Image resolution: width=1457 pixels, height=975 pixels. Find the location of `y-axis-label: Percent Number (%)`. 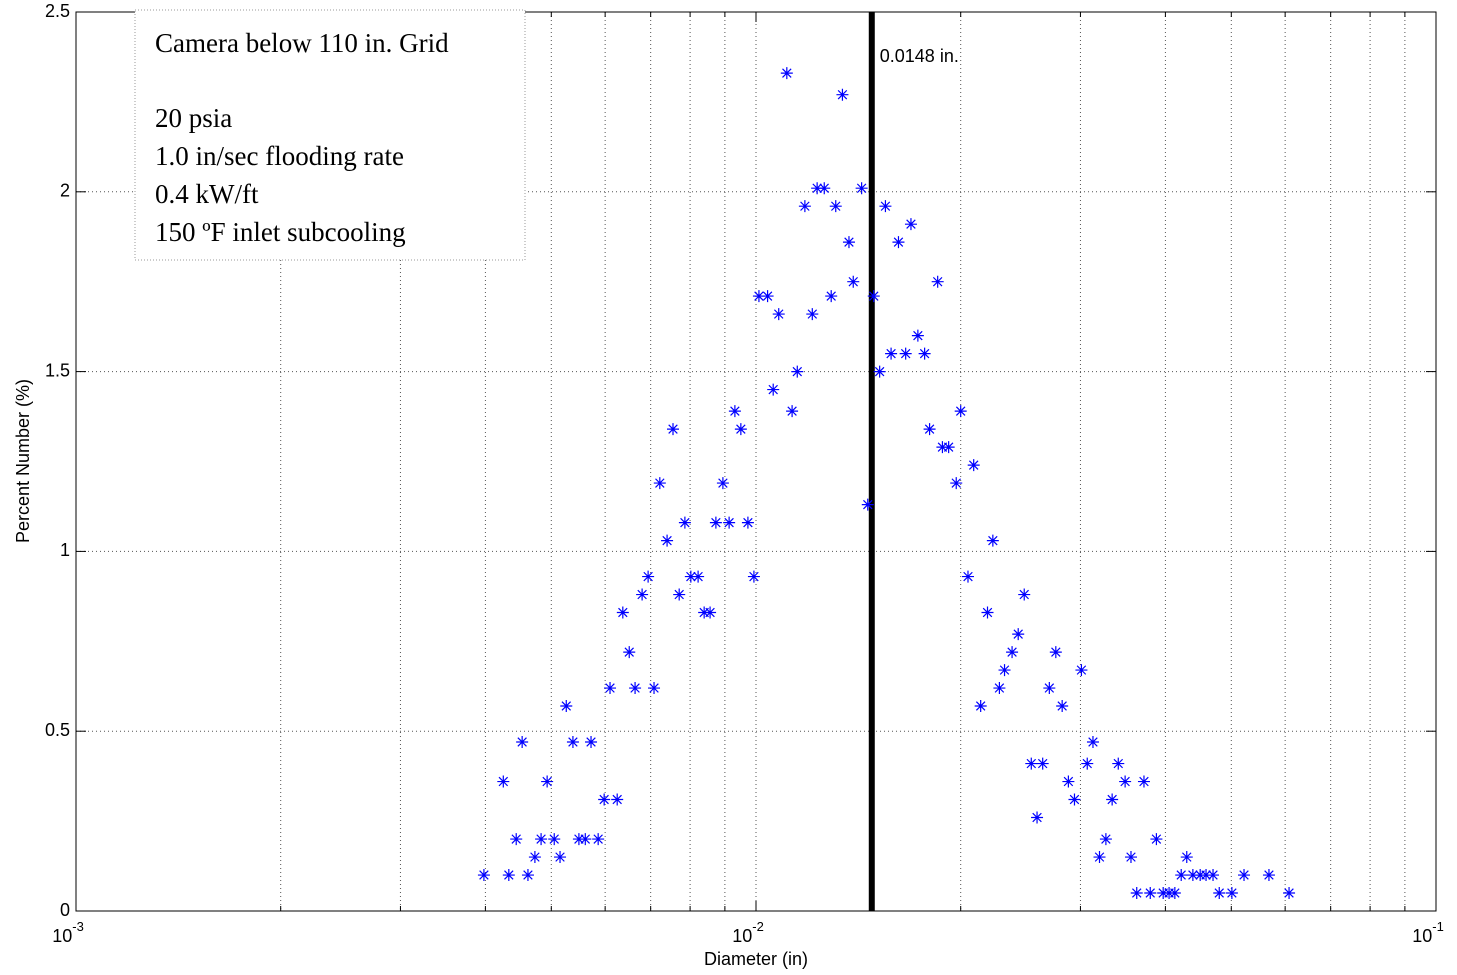

y-axis-label: Percent Number (%) is located at coordinates (23, 461).